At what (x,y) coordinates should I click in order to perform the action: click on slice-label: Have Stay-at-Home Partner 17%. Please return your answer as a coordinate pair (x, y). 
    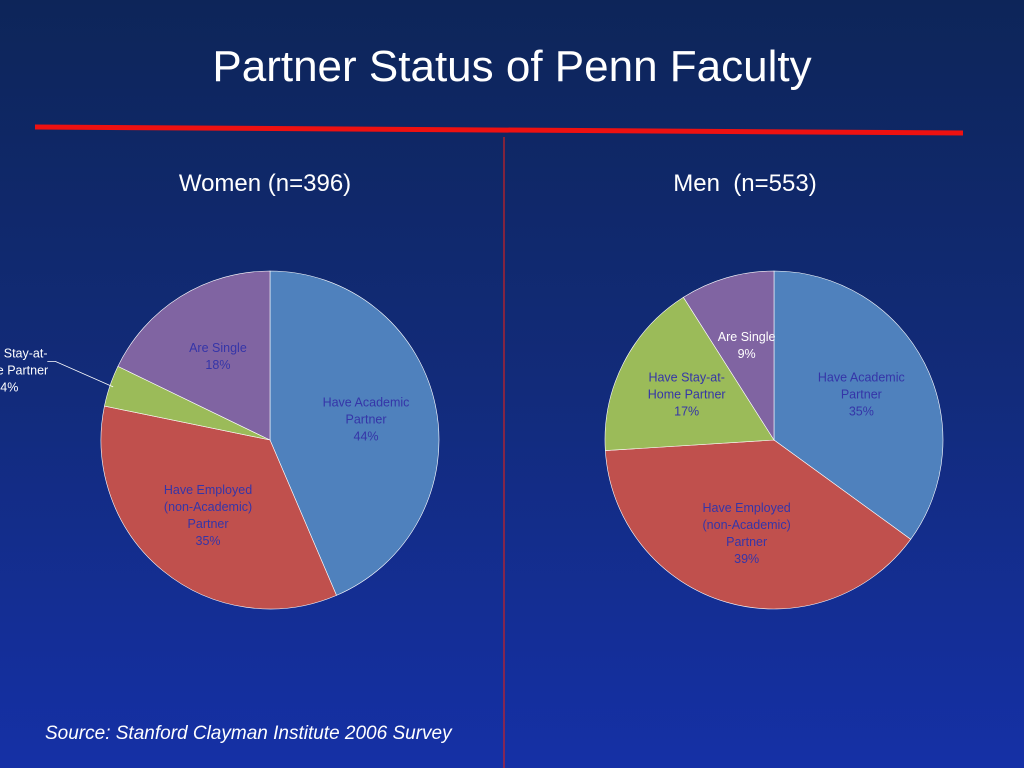
    Looking at the image, I should click on (687, 395).